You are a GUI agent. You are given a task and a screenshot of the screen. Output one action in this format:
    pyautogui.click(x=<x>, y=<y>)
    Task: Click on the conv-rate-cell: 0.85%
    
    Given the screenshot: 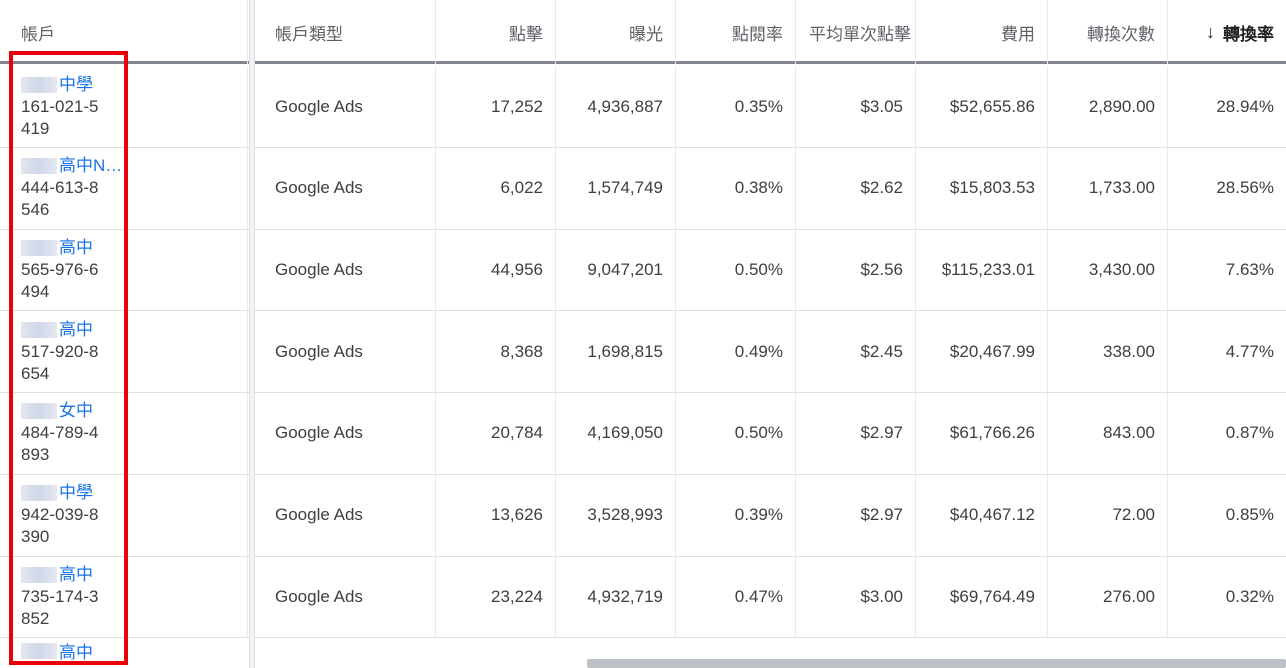 What is the action you would take?
    pyautogui.click(x=1249, y=514)
    